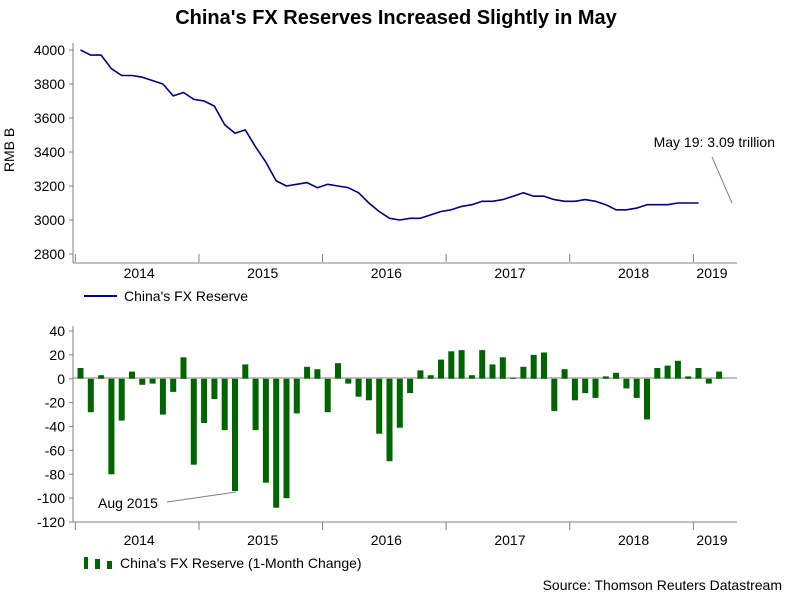  Describe the element at coordinates (55, 427) in the screenshot. I see `y-tick-label: -40` at that location.